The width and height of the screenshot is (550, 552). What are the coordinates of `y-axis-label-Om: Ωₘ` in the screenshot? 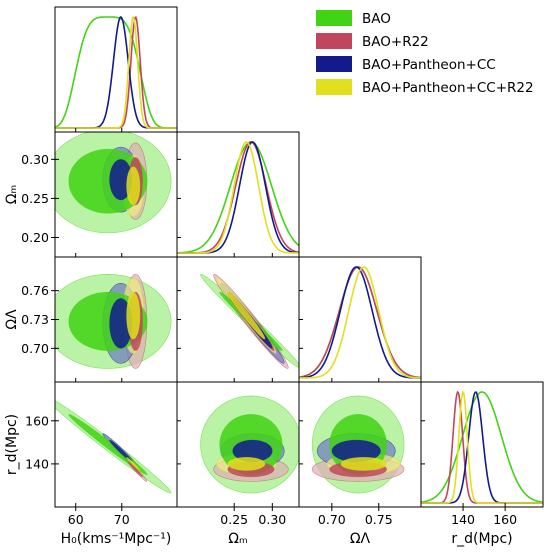 It's located at (12, 194).